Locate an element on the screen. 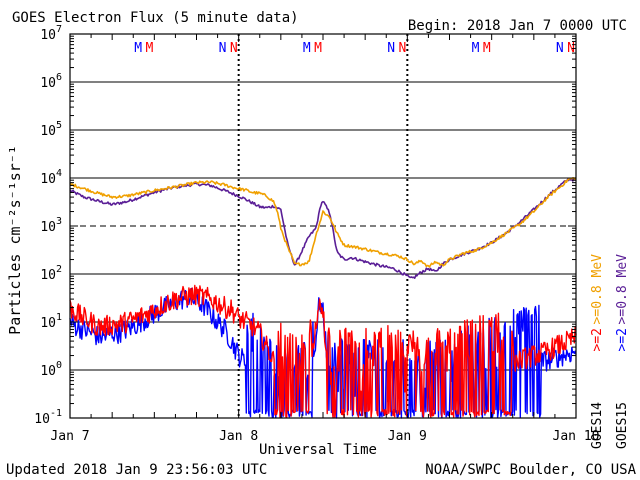 This screenshot has width=640, height=480. x-axis-label: Universal Time is located at coordinates (318, 450).